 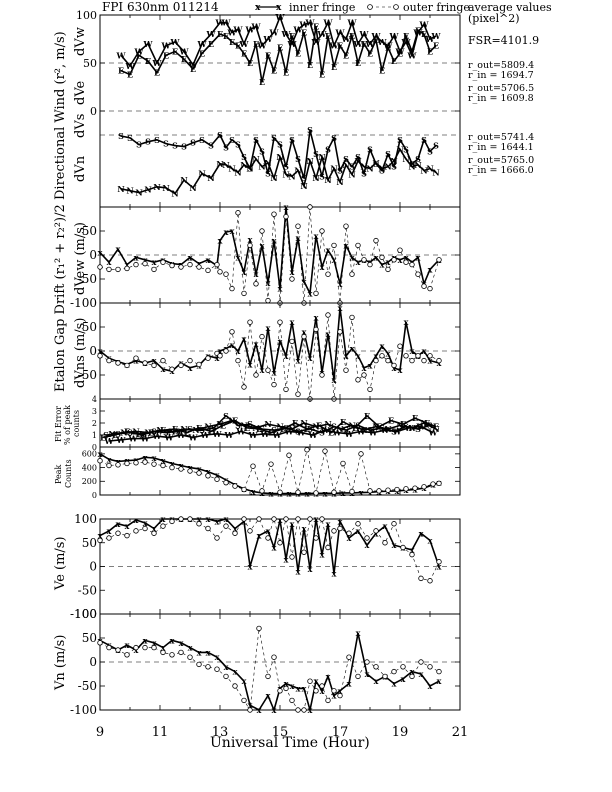 I want to click on y-tick-label: 1, so click(x=94, y=435).